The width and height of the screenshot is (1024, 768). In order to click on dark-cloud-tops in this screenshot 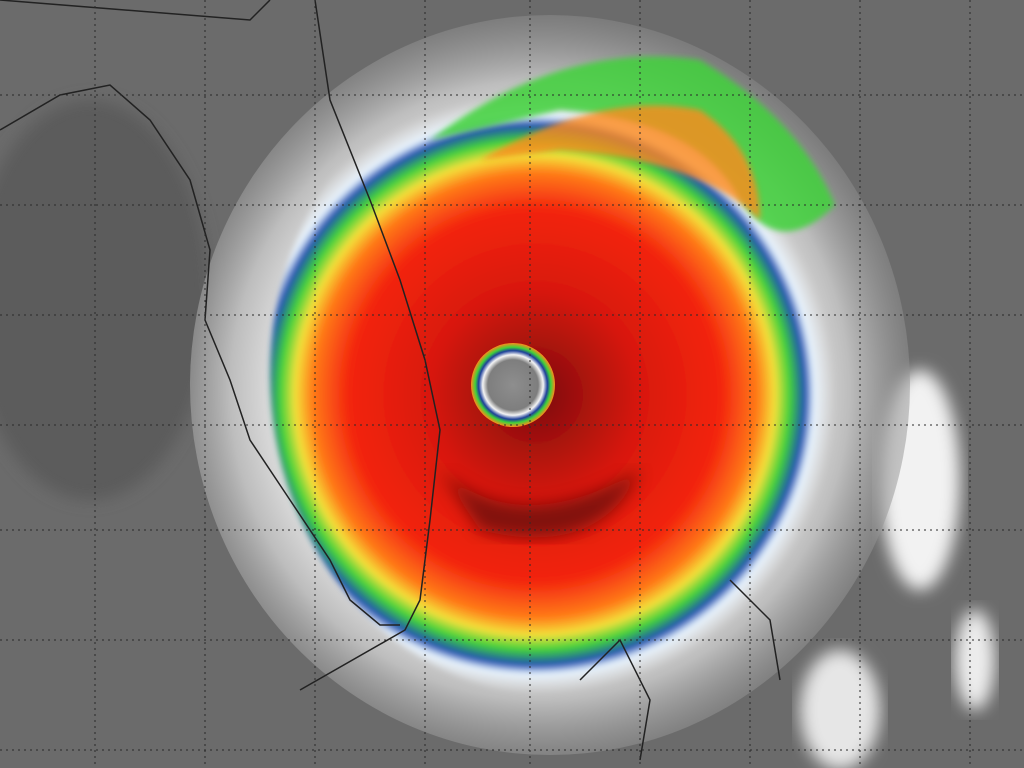, I will do `click(540, 504)`.